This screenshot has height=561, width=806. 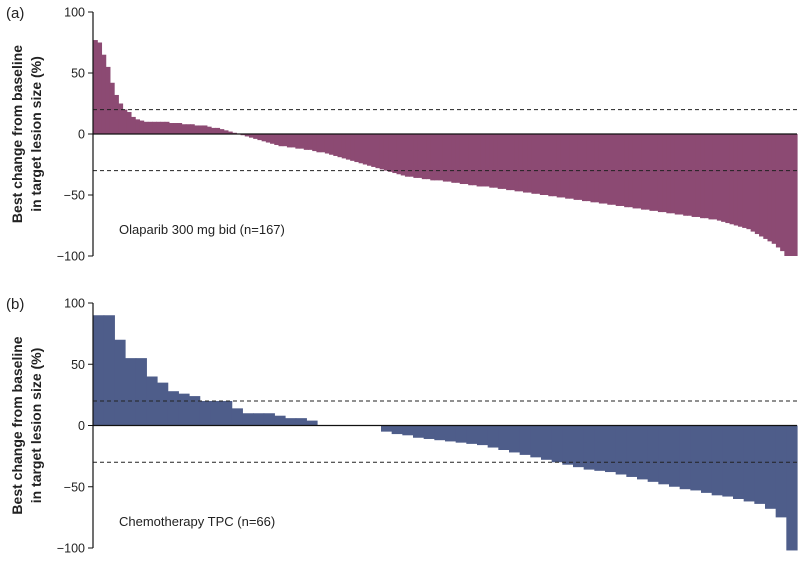 What do you see at coordinates (81, 135) in the screenshot?
I see `y-tick-label: 0` at bounding box center [81, 135].